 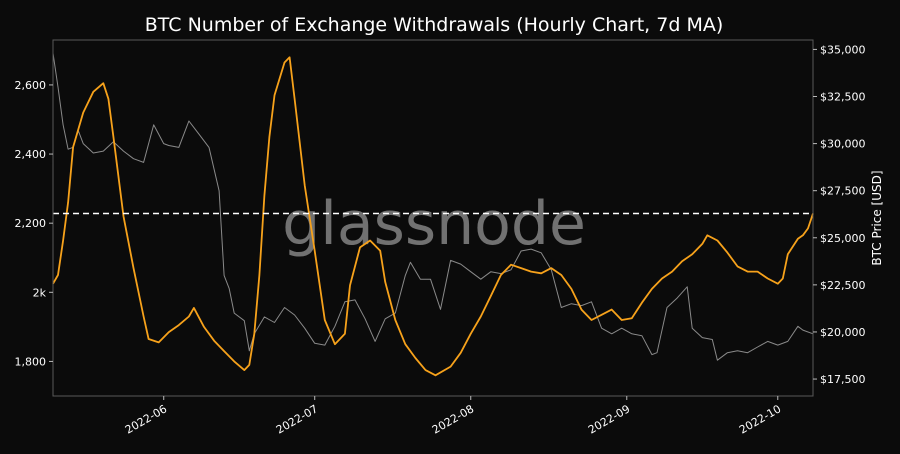 I want to click on left-tick-label: 2,400, so click(x=31, y=154).